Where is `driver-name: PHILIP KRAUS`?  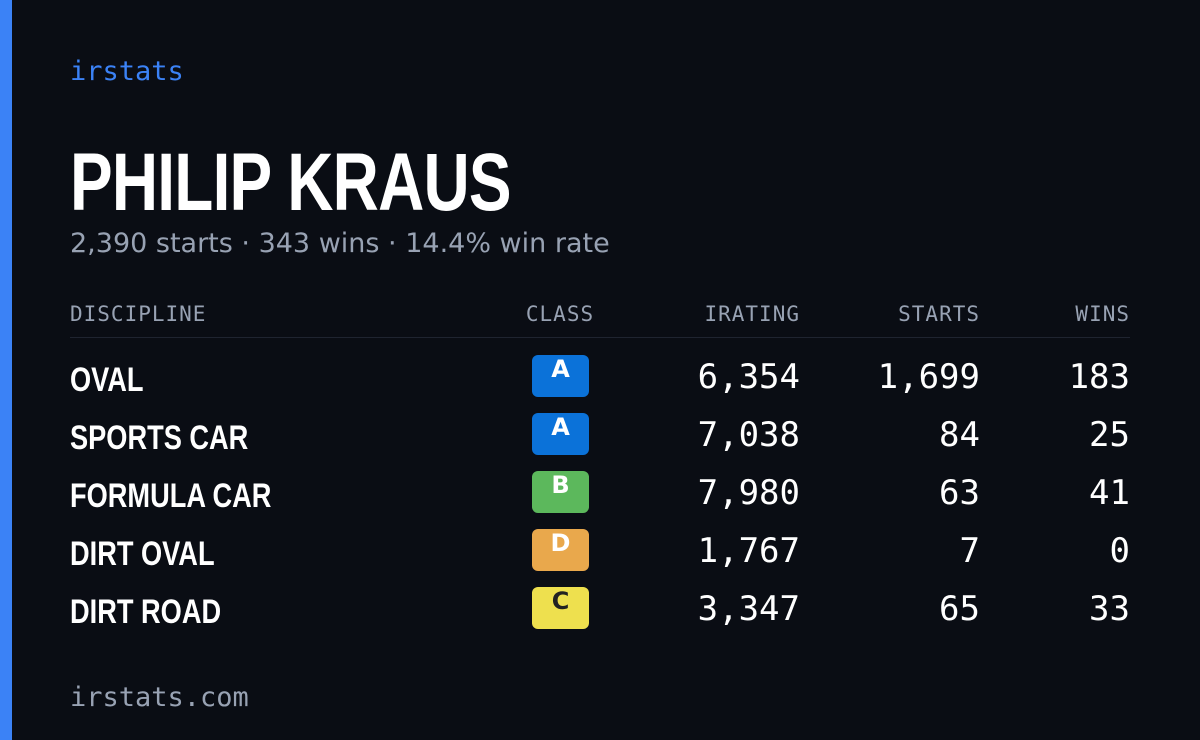
driver-name: PHILIP KRAUS is located at coordinates (291, 182).